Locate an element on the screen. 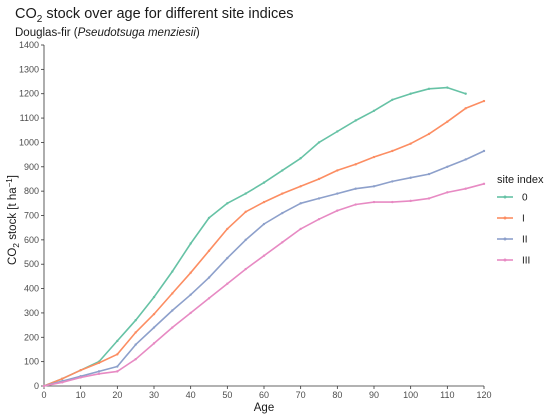 The height and width of the screenshot is (416, 550). y-tick-label: 400 is located at coordinates (31, 289).